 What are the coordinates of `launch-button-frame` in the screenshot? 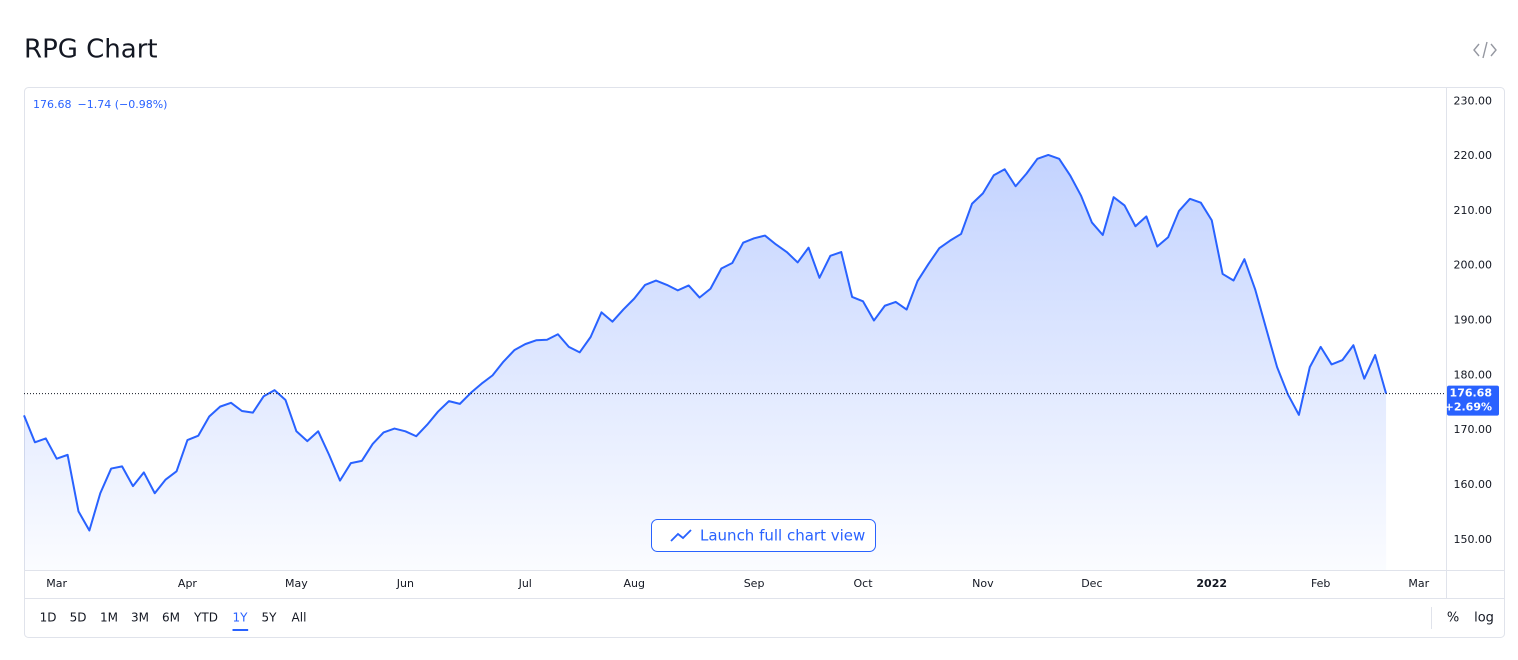 It's located at (763, 535).